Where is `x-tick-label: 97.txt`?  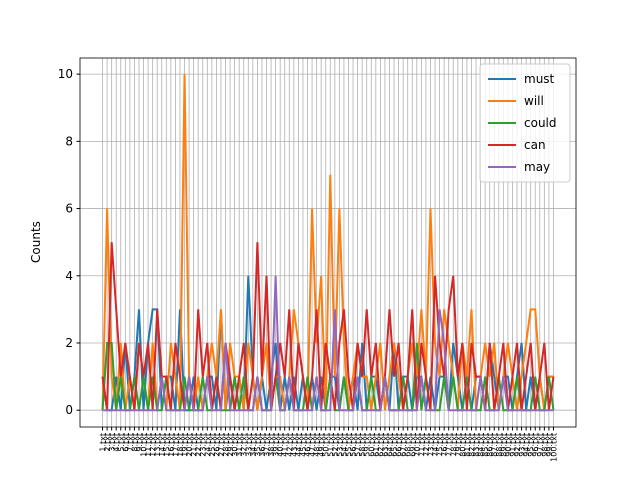 x-tick-label: 97.txt is located at coordinates (540, 445).